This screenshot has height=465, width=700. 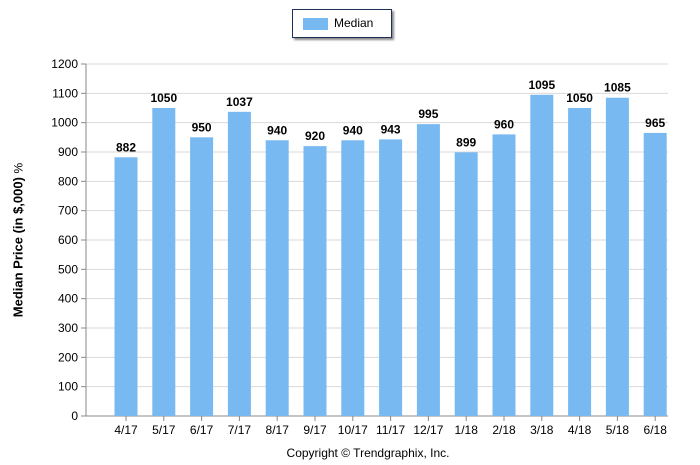 I want to click on x-tick-label: 9/17, so click(x=315, y=430).